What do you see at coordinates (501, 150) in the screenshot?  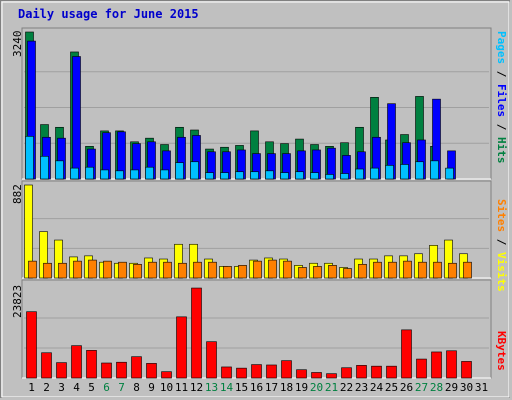 I see `legend-hits: Hits` at bounding box center [501, 150].